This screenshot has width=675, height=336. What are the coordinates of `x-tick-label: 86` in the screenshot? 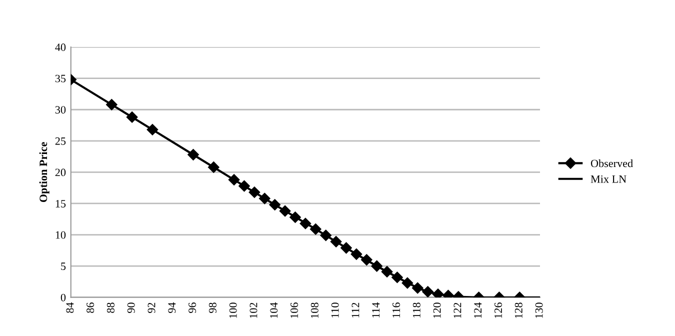 It's located at (90, 307).